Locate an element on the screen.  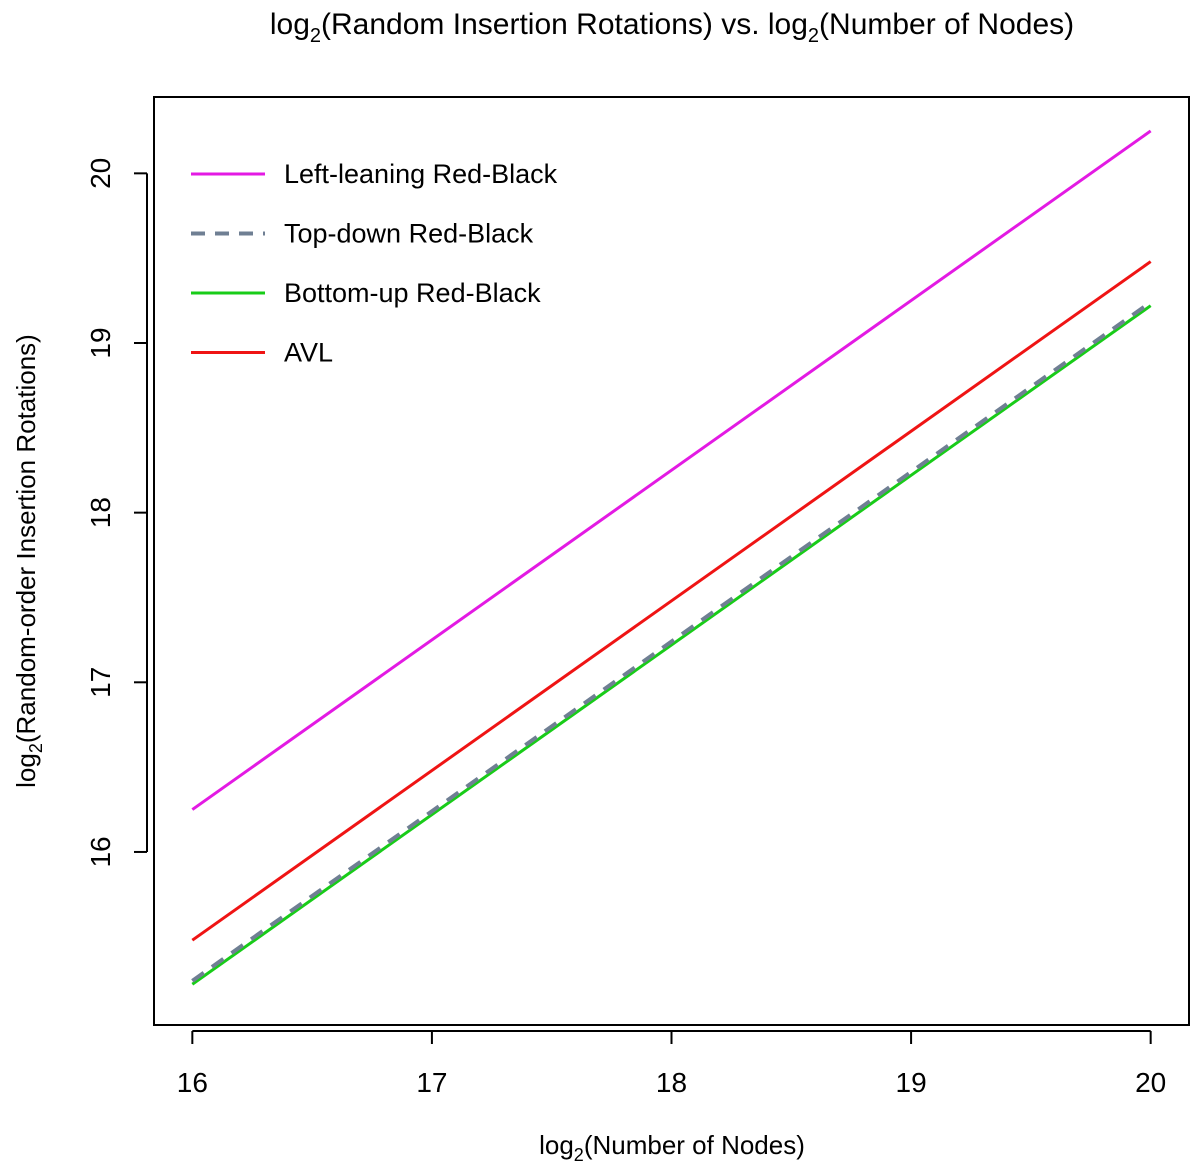
legend-label: Bottom-up Red-Black is located at coordinates (412, 293).